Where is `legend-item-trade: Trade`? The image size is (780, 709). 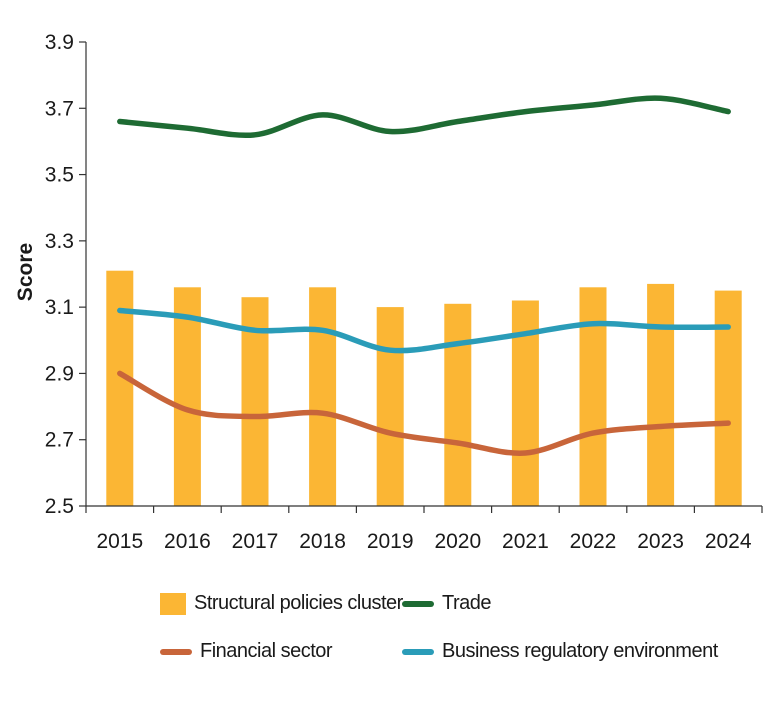
legend-item-trade: Trade is located at coordinates (447, 603).